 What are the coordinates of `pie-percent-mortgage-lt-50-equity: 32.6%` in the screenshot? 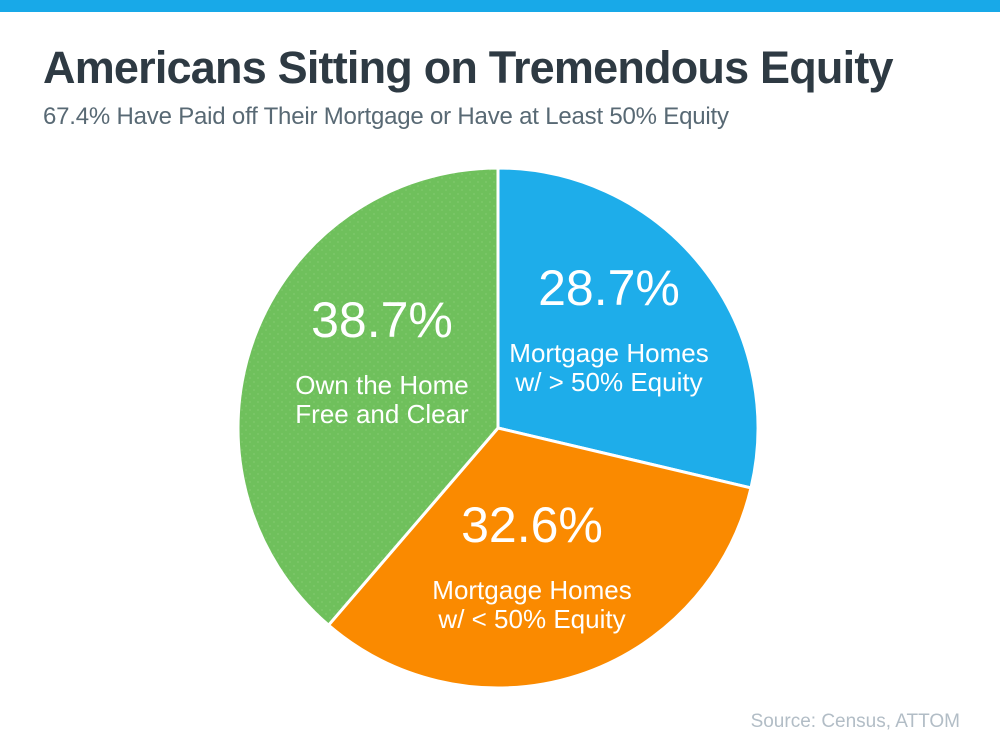 It's located at (532, 525).